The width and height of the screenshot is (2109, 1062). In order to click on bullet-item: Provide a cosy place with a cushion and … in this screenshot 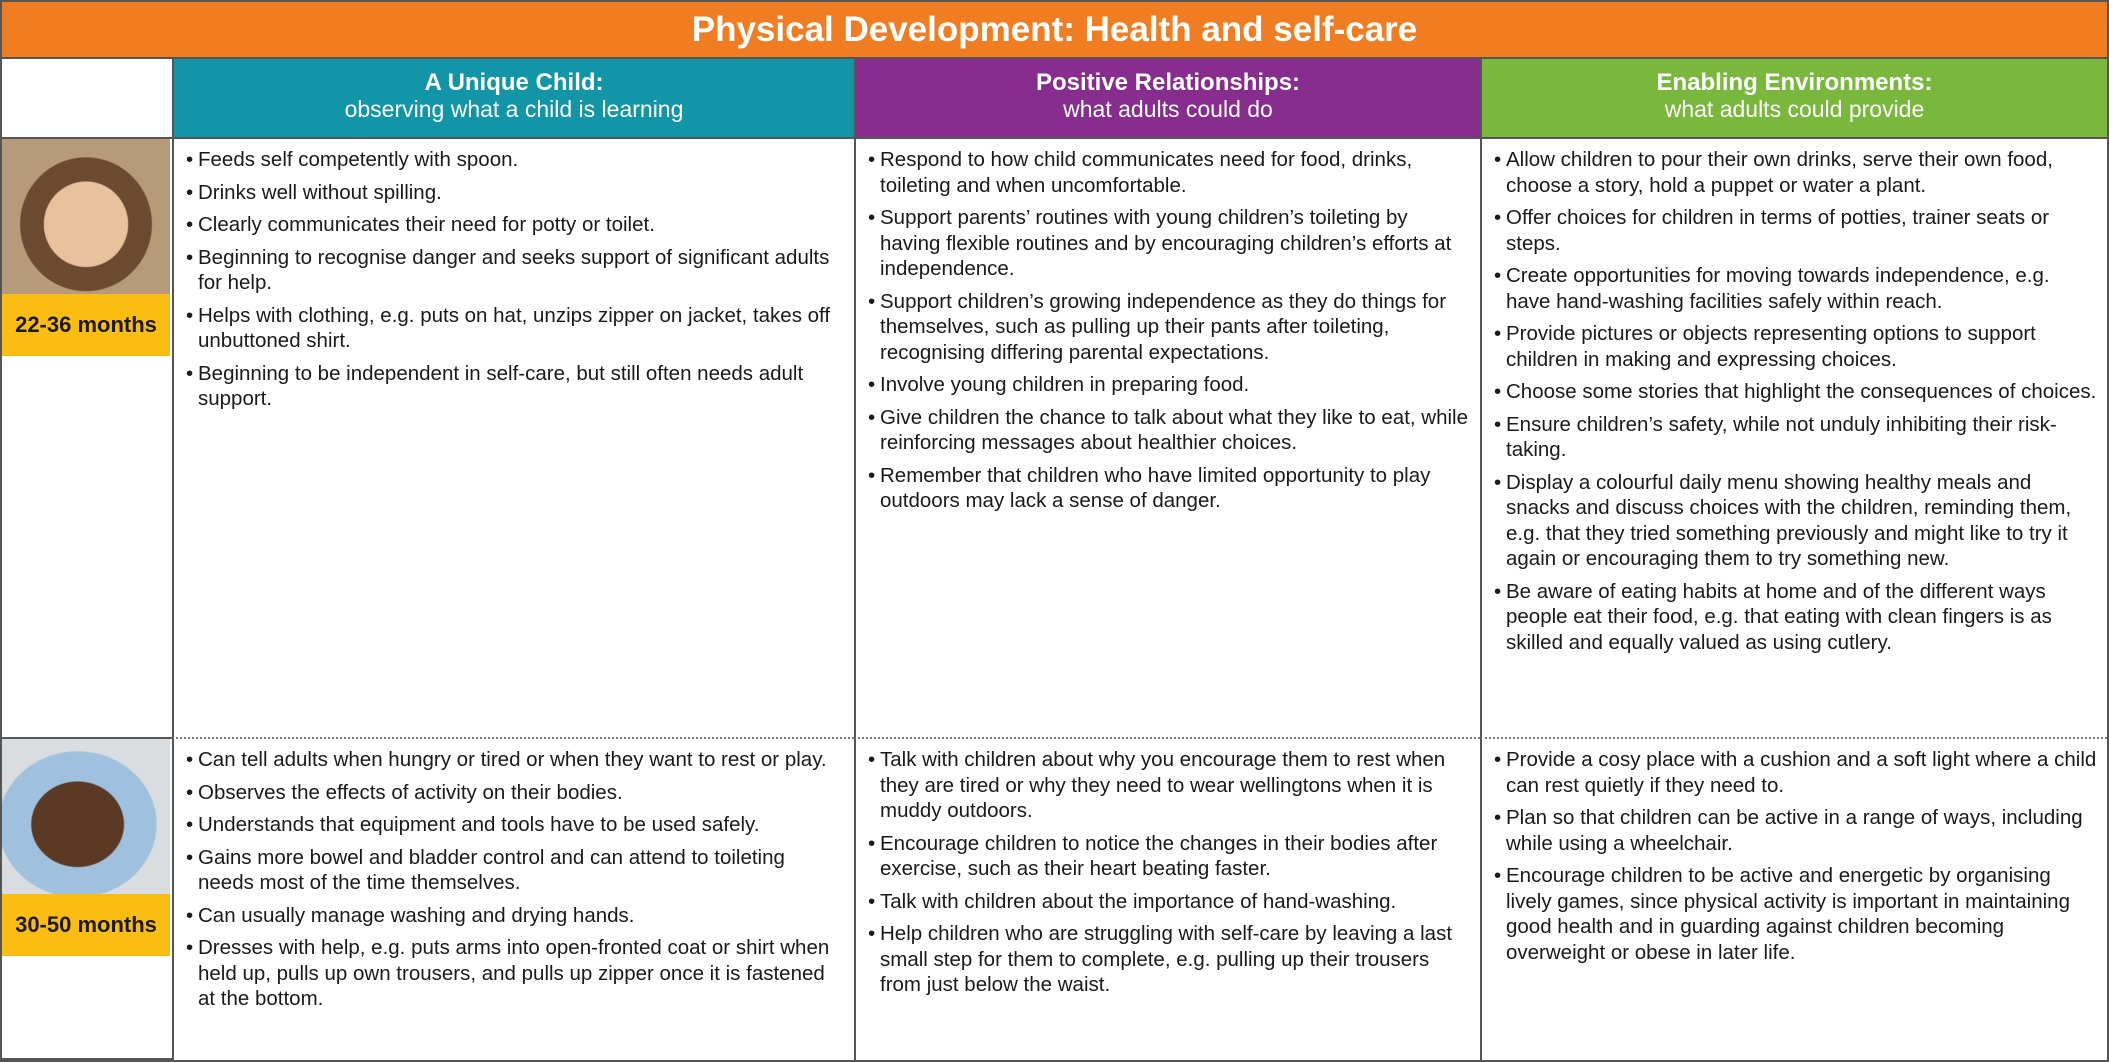, I will do `click(1795, 772)`.